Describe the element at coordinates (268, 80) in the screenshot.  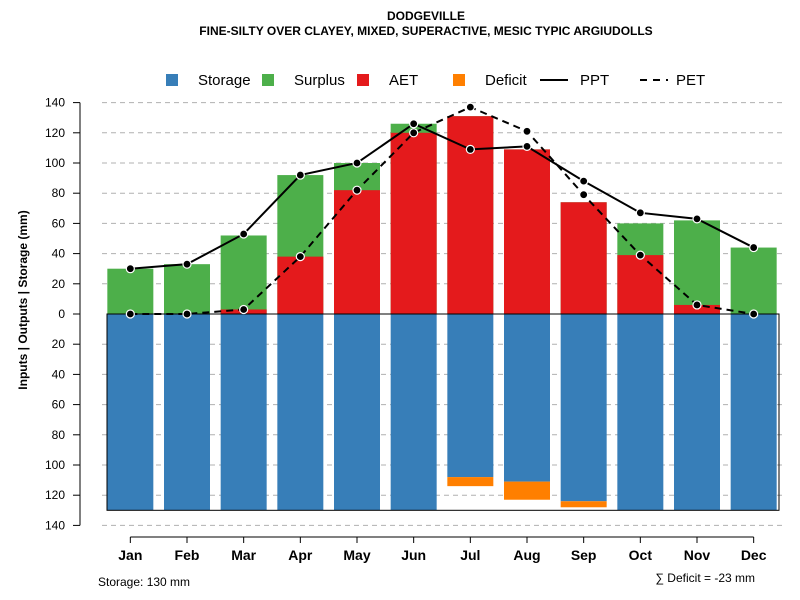
I see `legend-swatch-surplus` at that location.